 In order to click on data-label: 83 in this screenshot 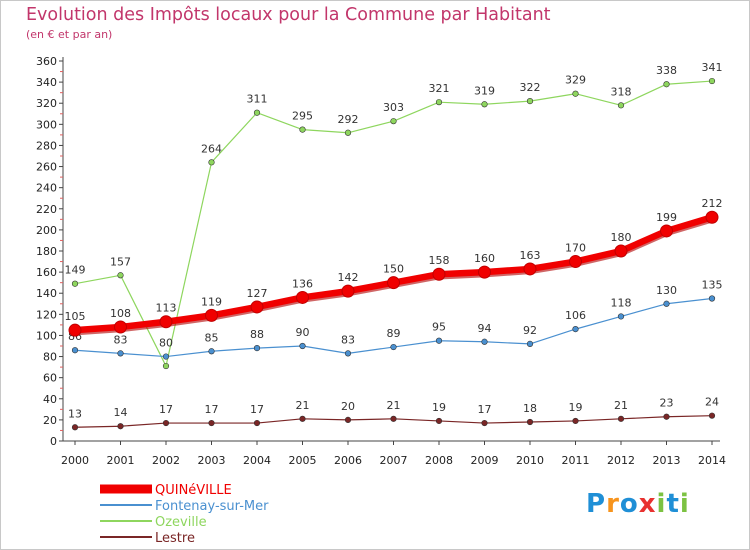, I will do `click(121, 339)`.